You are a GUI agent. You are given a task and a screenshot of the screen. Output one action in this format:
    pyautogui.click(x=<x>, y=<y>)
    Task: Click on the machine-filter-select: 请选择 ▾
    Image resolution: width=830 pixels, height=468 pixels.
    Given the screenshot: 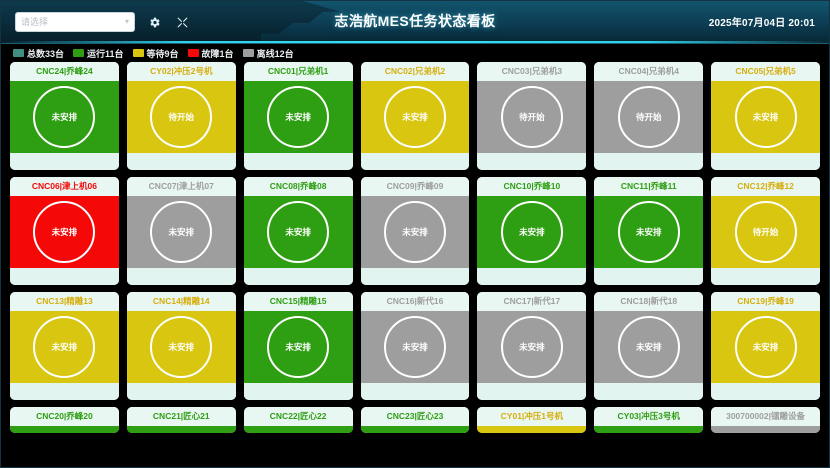 What is the action you would take?
    pyautogui.click(x=75, y=22)
    